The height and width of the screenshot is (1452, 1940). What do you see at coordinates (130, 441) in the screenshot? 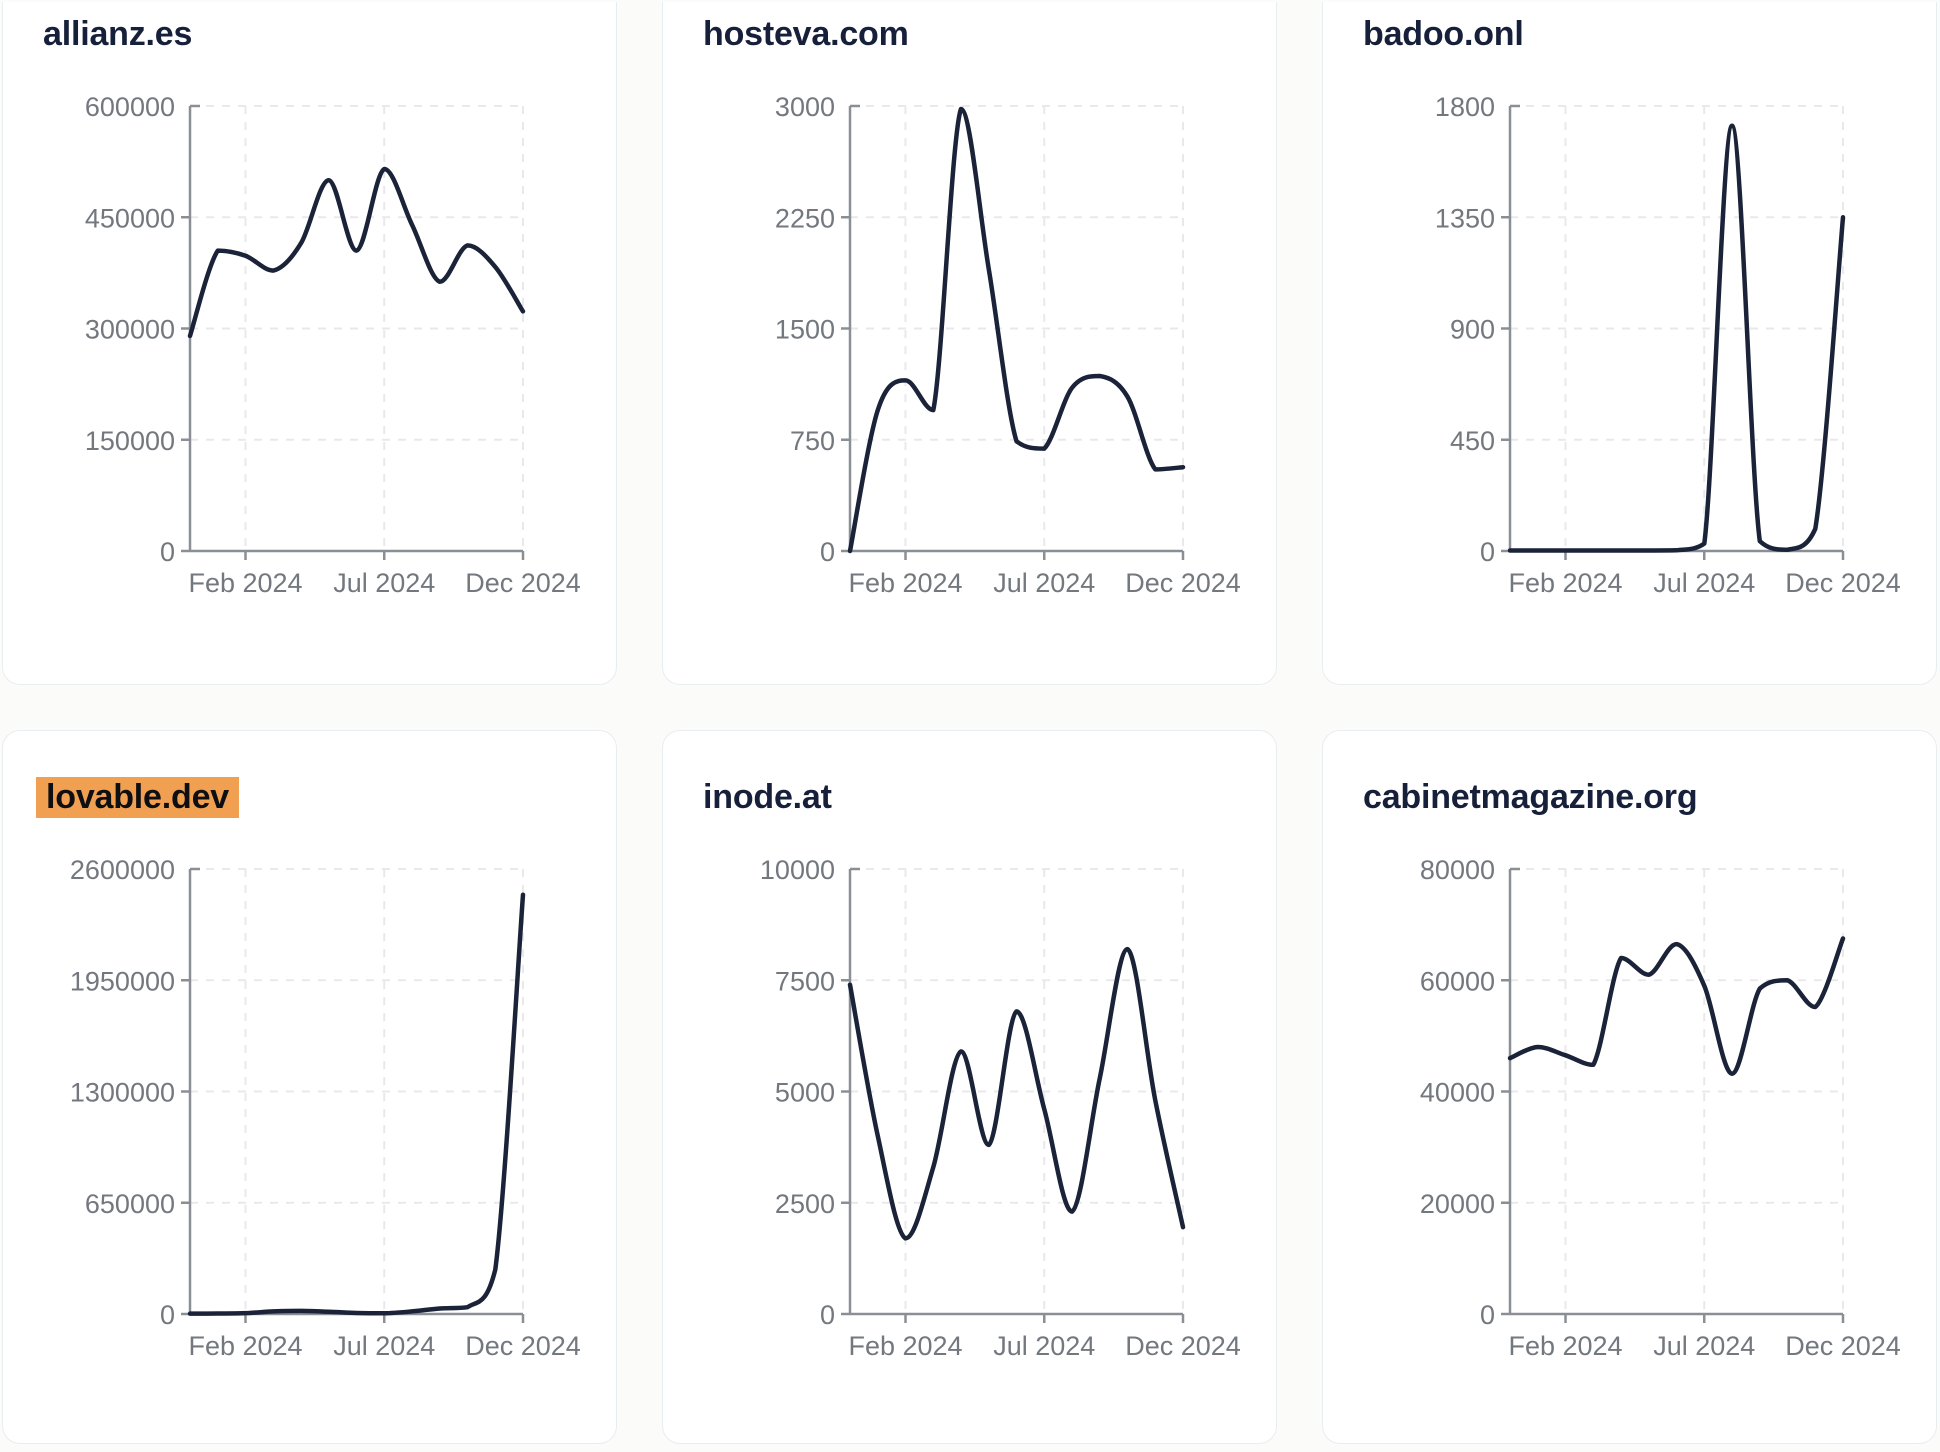
I see `svg-text: 150000` at bounding box center [130, 441].